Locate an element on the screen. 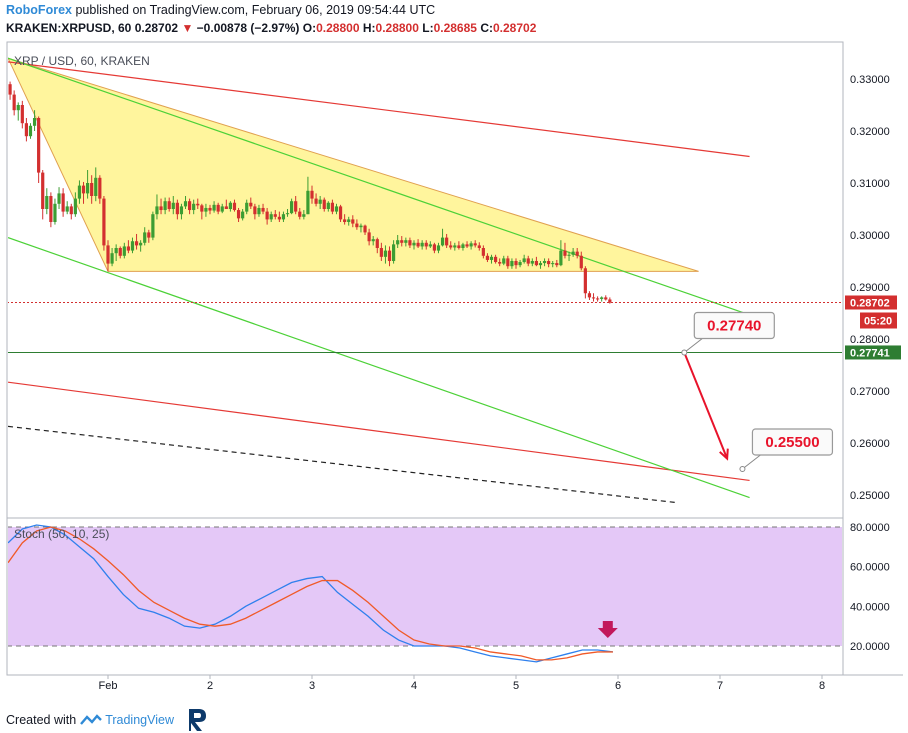 The height and width of the screenshot is (733, 908). close-label: C: is located at coordinates (486, 28).